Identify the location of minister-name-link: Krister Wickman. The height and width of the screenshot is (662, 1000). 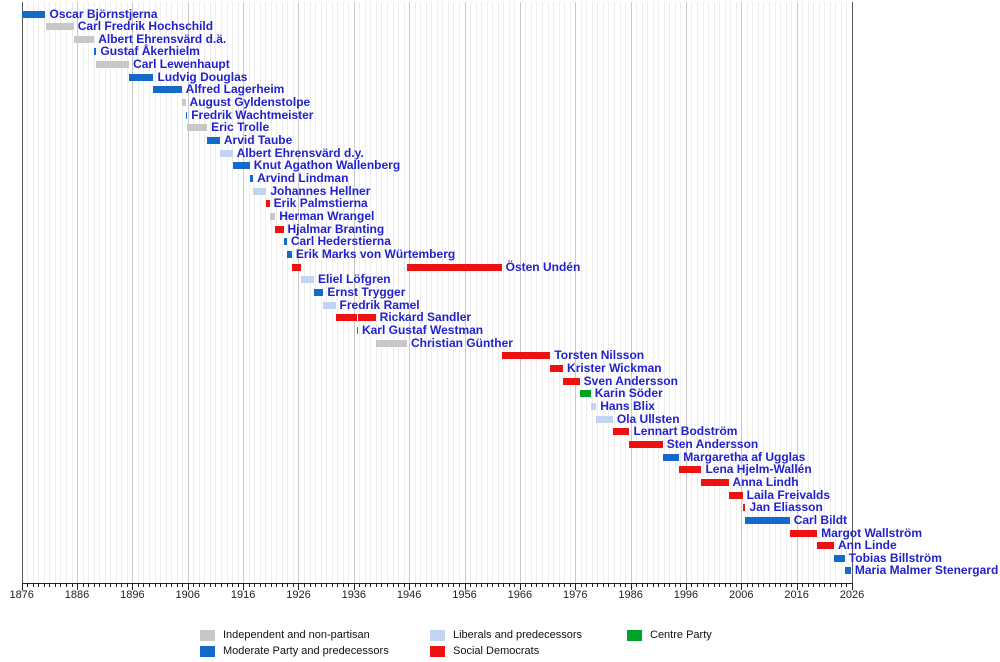
(614, 367).